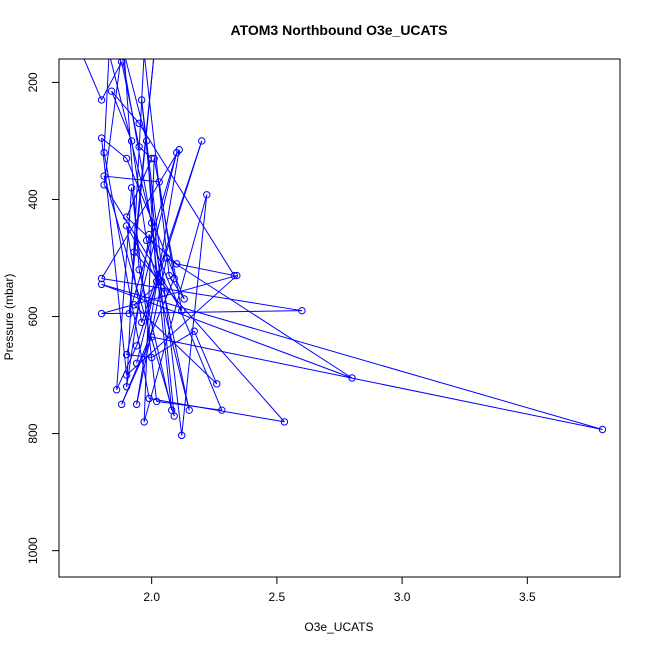  What do you see at coordinates (33, 199) in the screenshot?
I see `y-tick-label: 400` at bounding box center [33, 199].